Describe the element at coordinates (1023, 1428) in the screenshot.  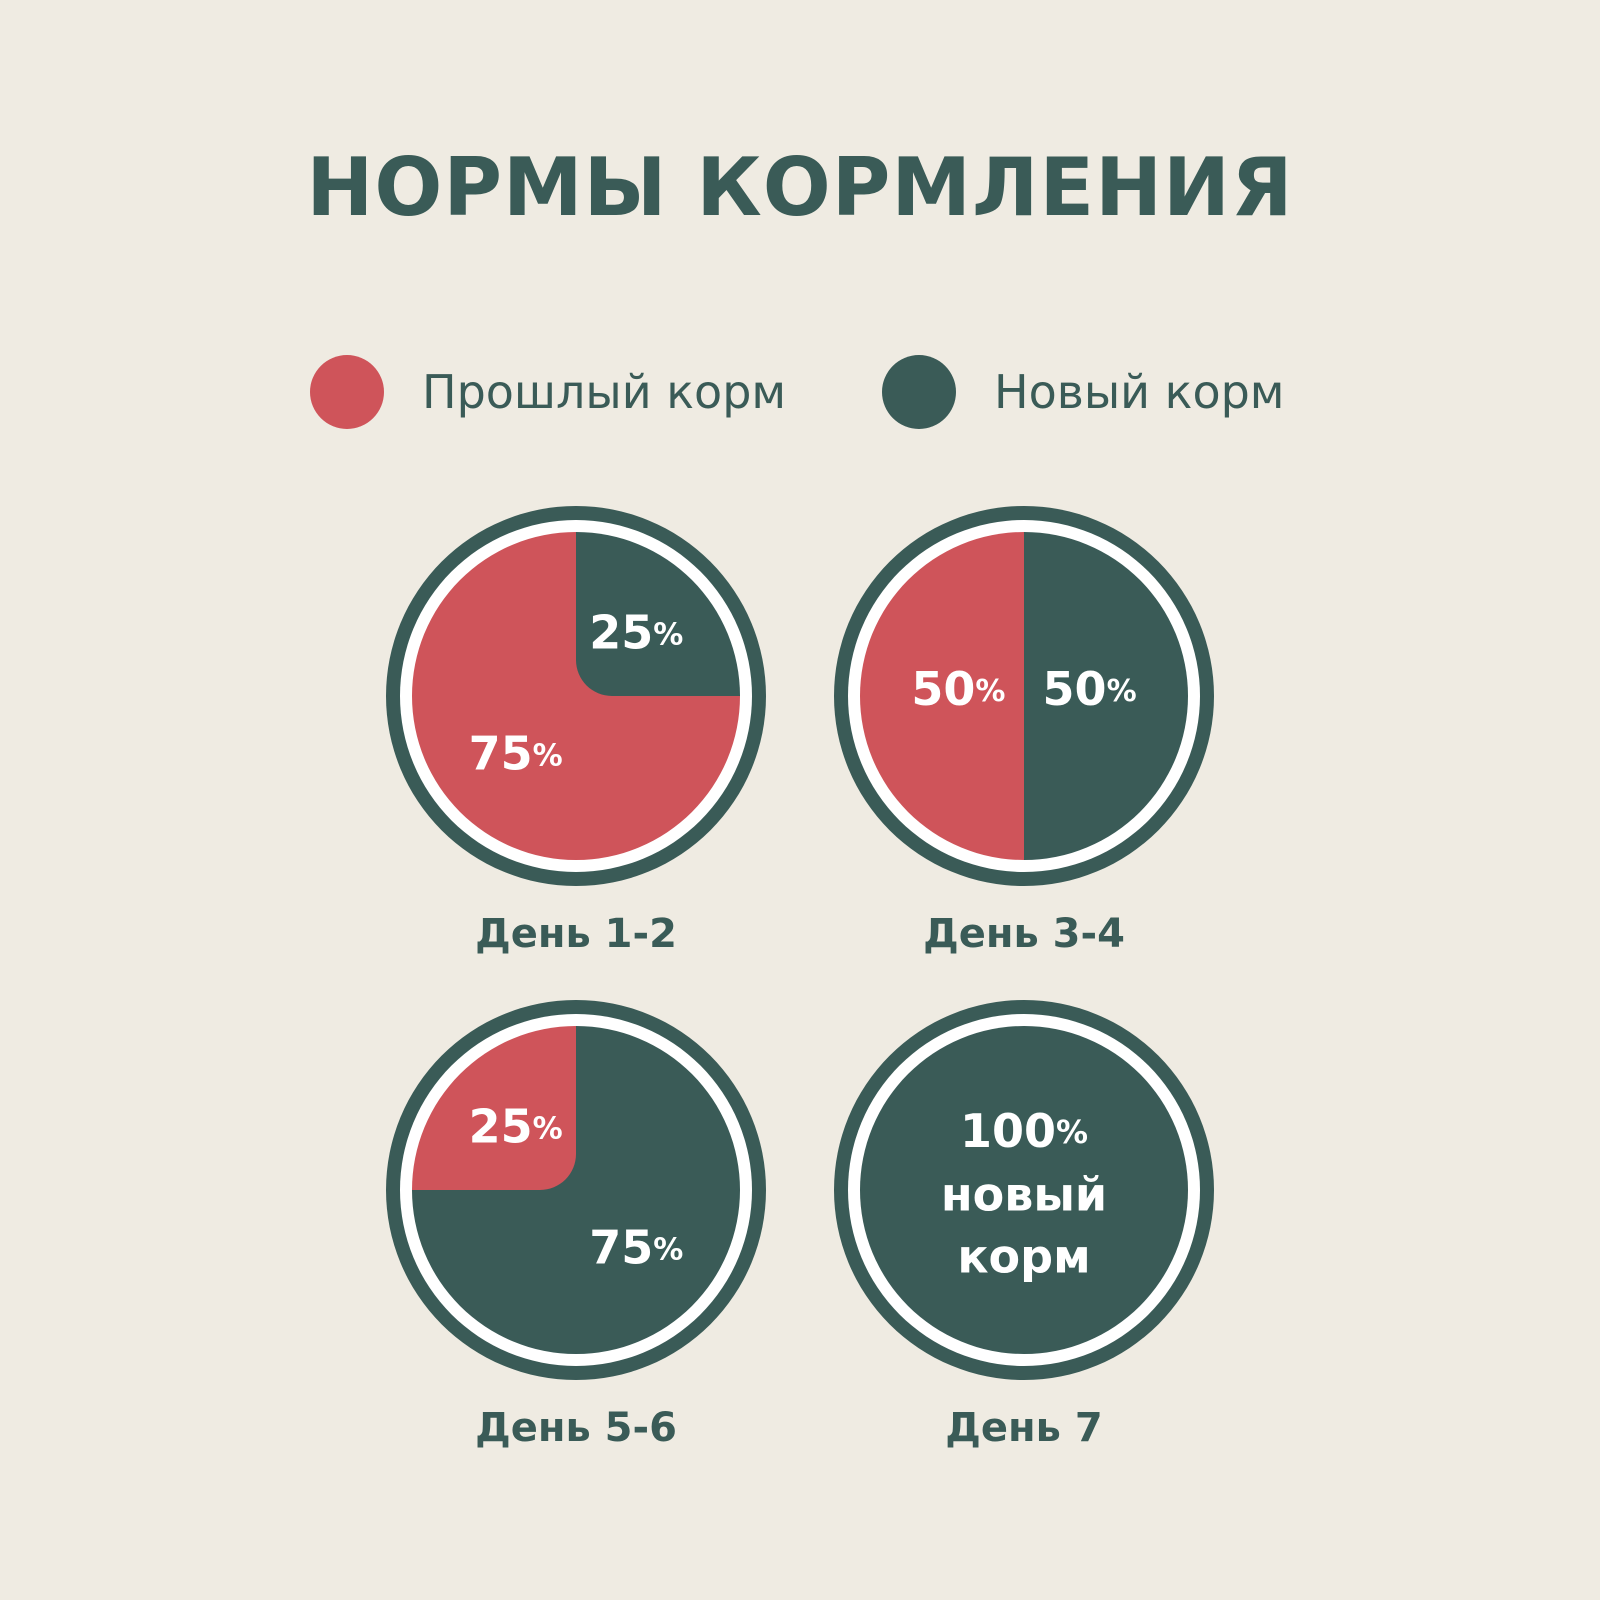
I see `pie-caption: День 7` at that location.